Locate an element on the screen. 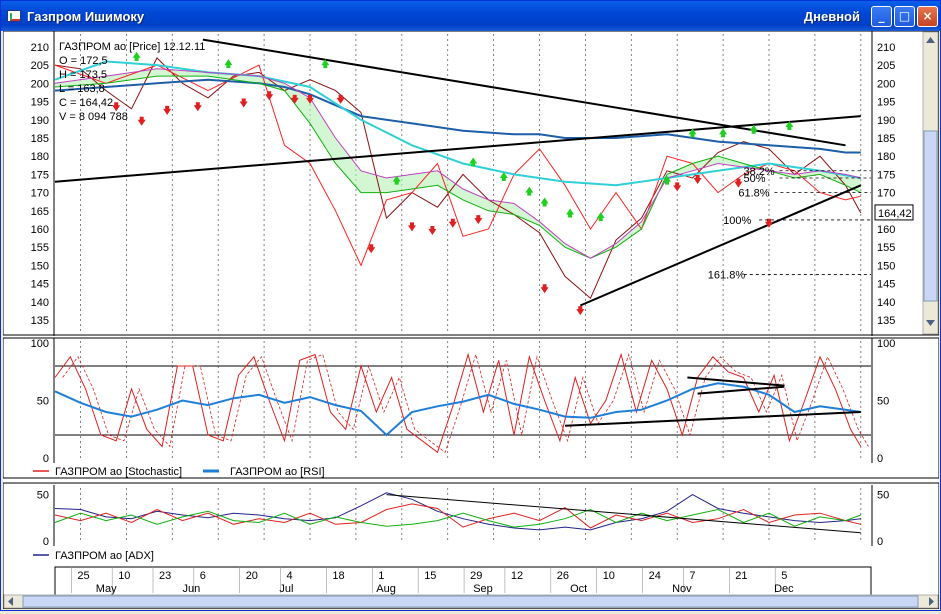 This screenshot has width=941, height=614. y-tick-label-left: 185 is located at coordinates (40, 139).